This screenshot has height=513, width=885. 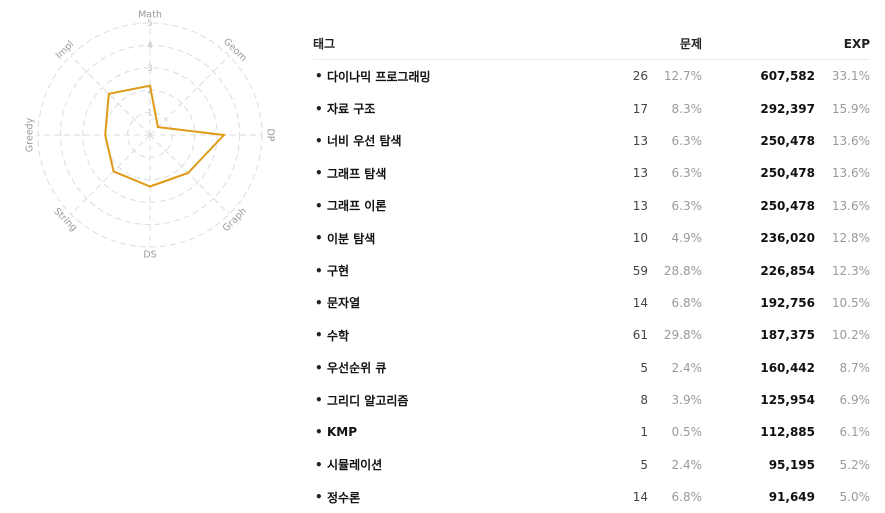 I want to click on problem-percent: 12.7%, so click(x=682, y=76).